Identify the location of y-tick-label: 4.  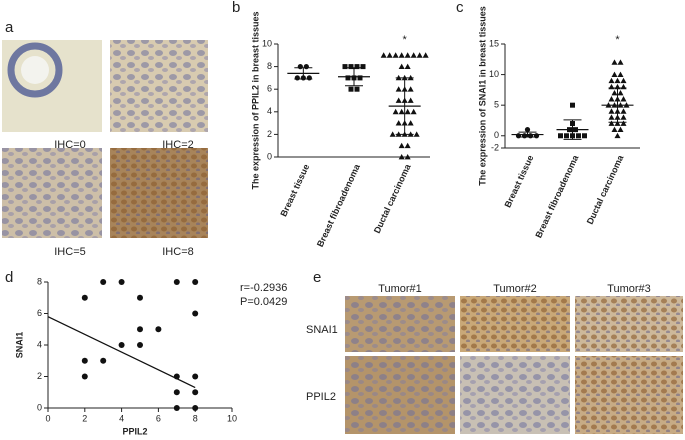
(39, 344).